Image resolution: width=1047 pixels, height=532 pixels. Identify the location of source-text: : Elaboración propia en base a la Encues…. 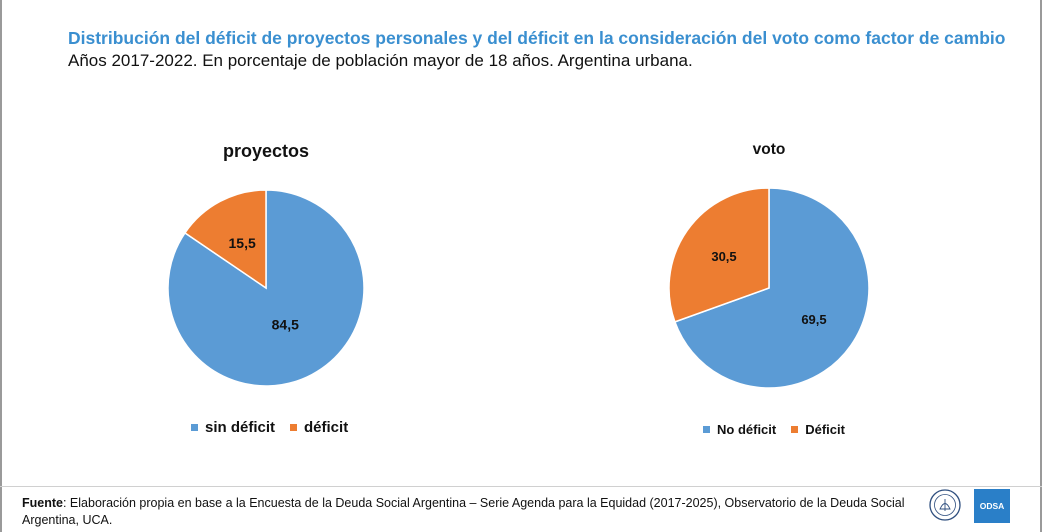
(463, 511).